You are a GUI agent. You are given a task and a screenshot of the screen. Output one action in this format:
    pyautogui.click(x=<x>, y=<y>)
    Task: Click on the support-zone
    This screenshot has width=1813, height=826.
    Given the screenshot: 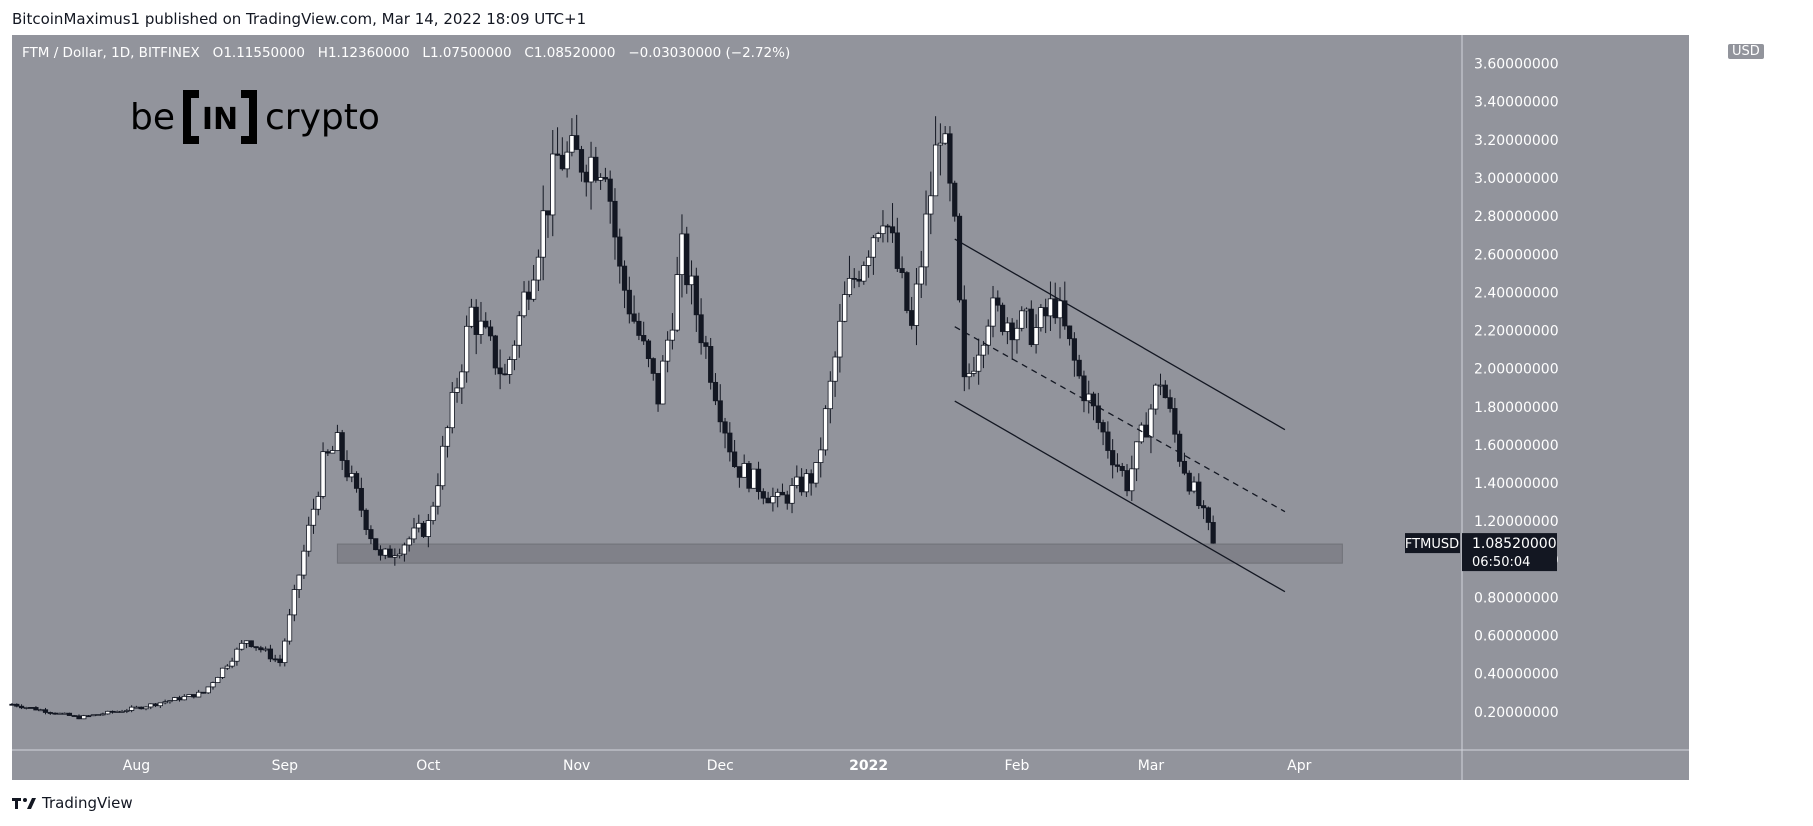 What is the action you would take?
    pyautogui.click(x=839, y=553)
    